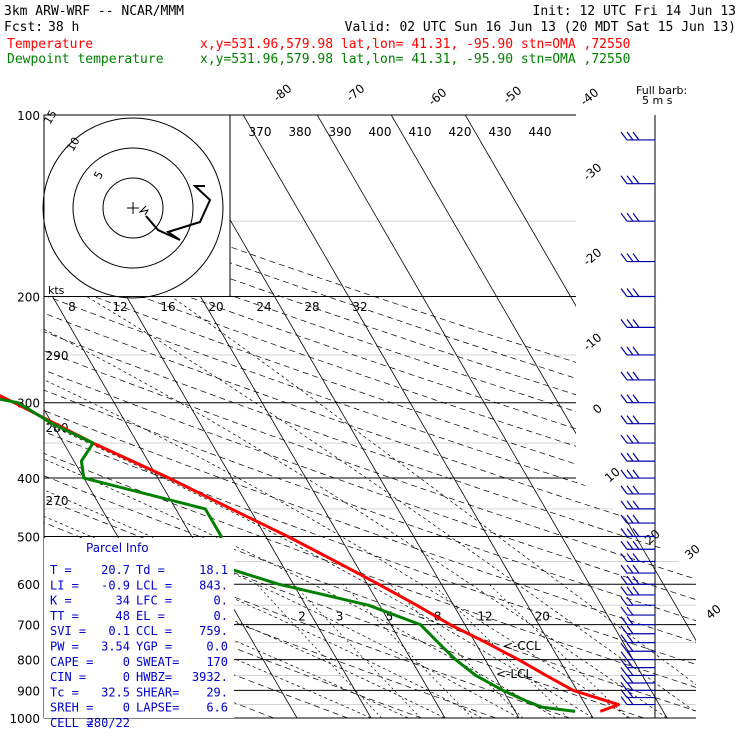 This screenshot has height=740, width=740. What do you see at coordinates (123, 601) in the screenshot?
I see `parcel-value: 34` at bounding box center [123, 601].